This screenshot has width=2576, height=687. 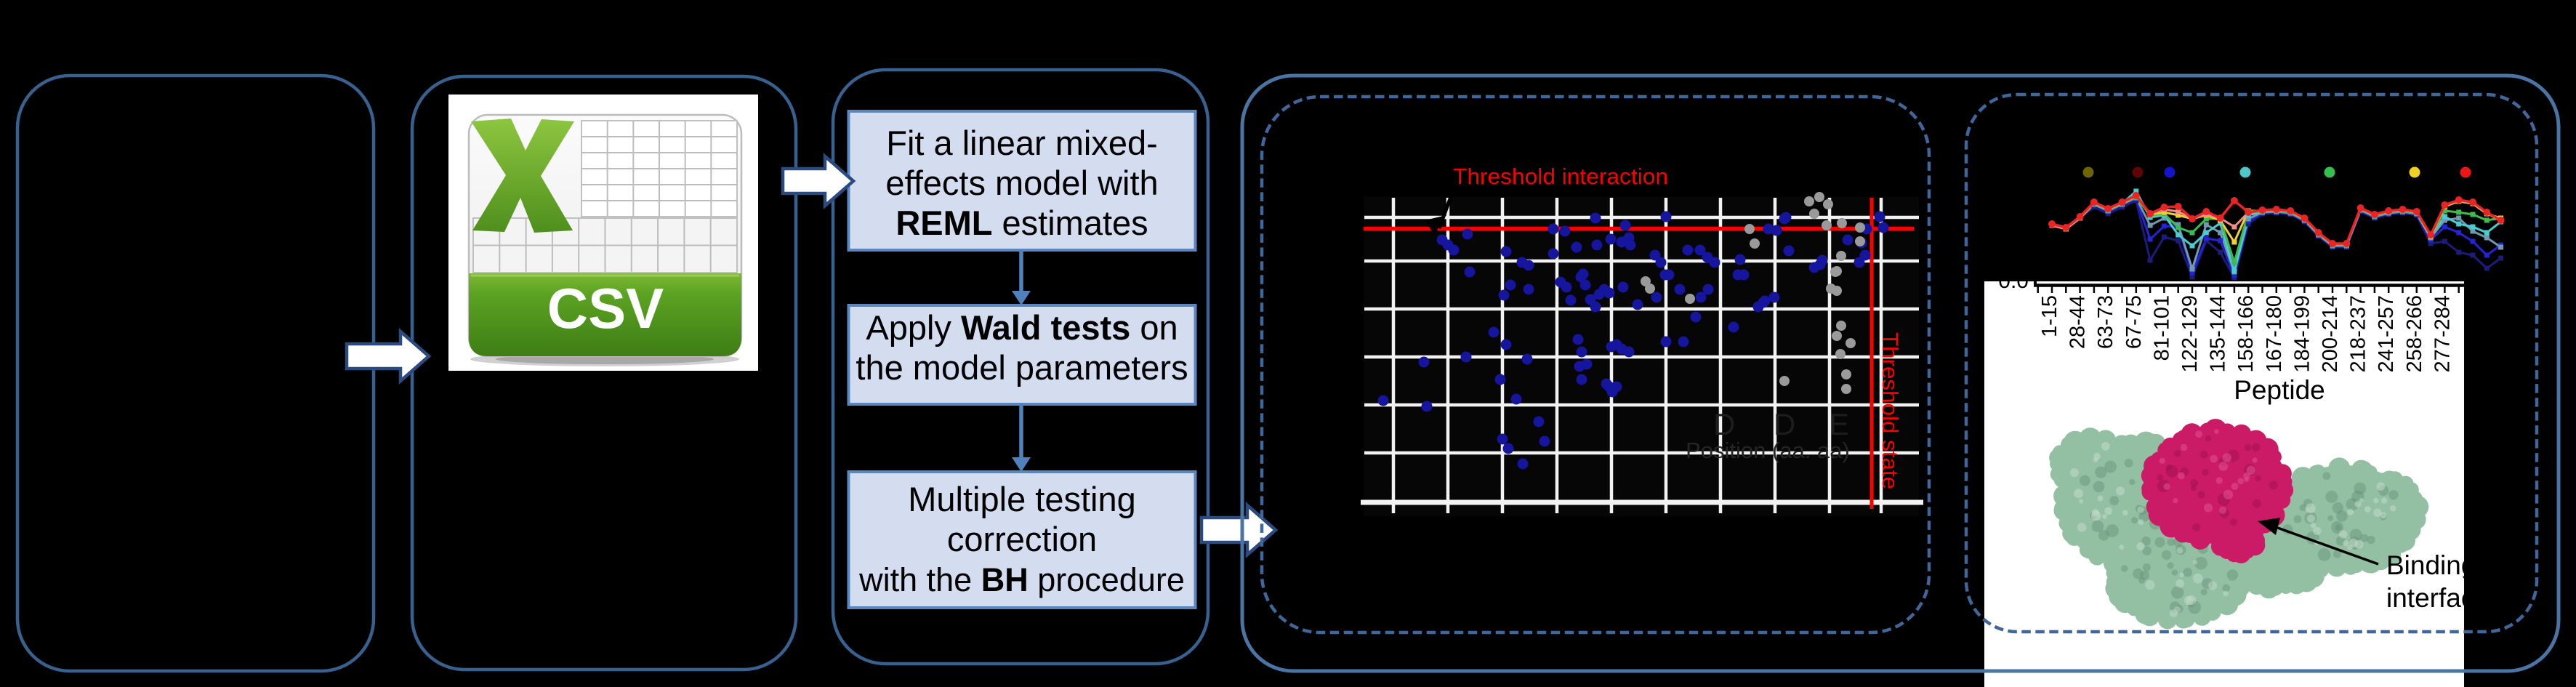 What do you see at coordinates (2246, 333) in the screenshot?
I see `svg-text: 158-166` at bounding box center [2246, 333].